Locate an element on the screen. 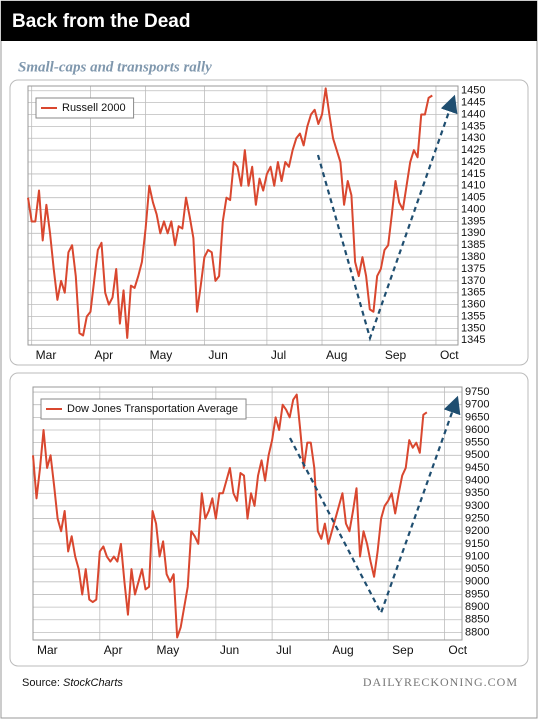 The width and height of the screenshot is (540, 721). y-tick-label: 9250 is located at coordinates (477, 518).